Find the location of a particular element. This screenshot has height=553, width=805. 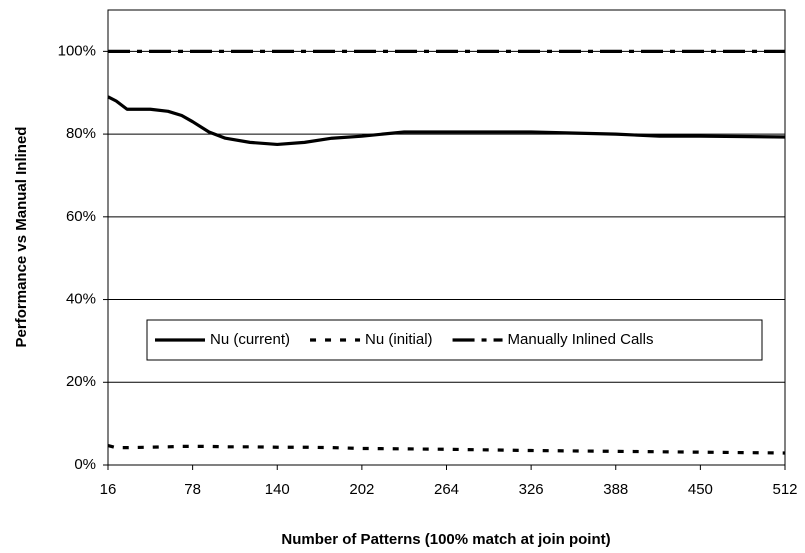

x-tick-label: 450 is located at coordinates (700, 489).